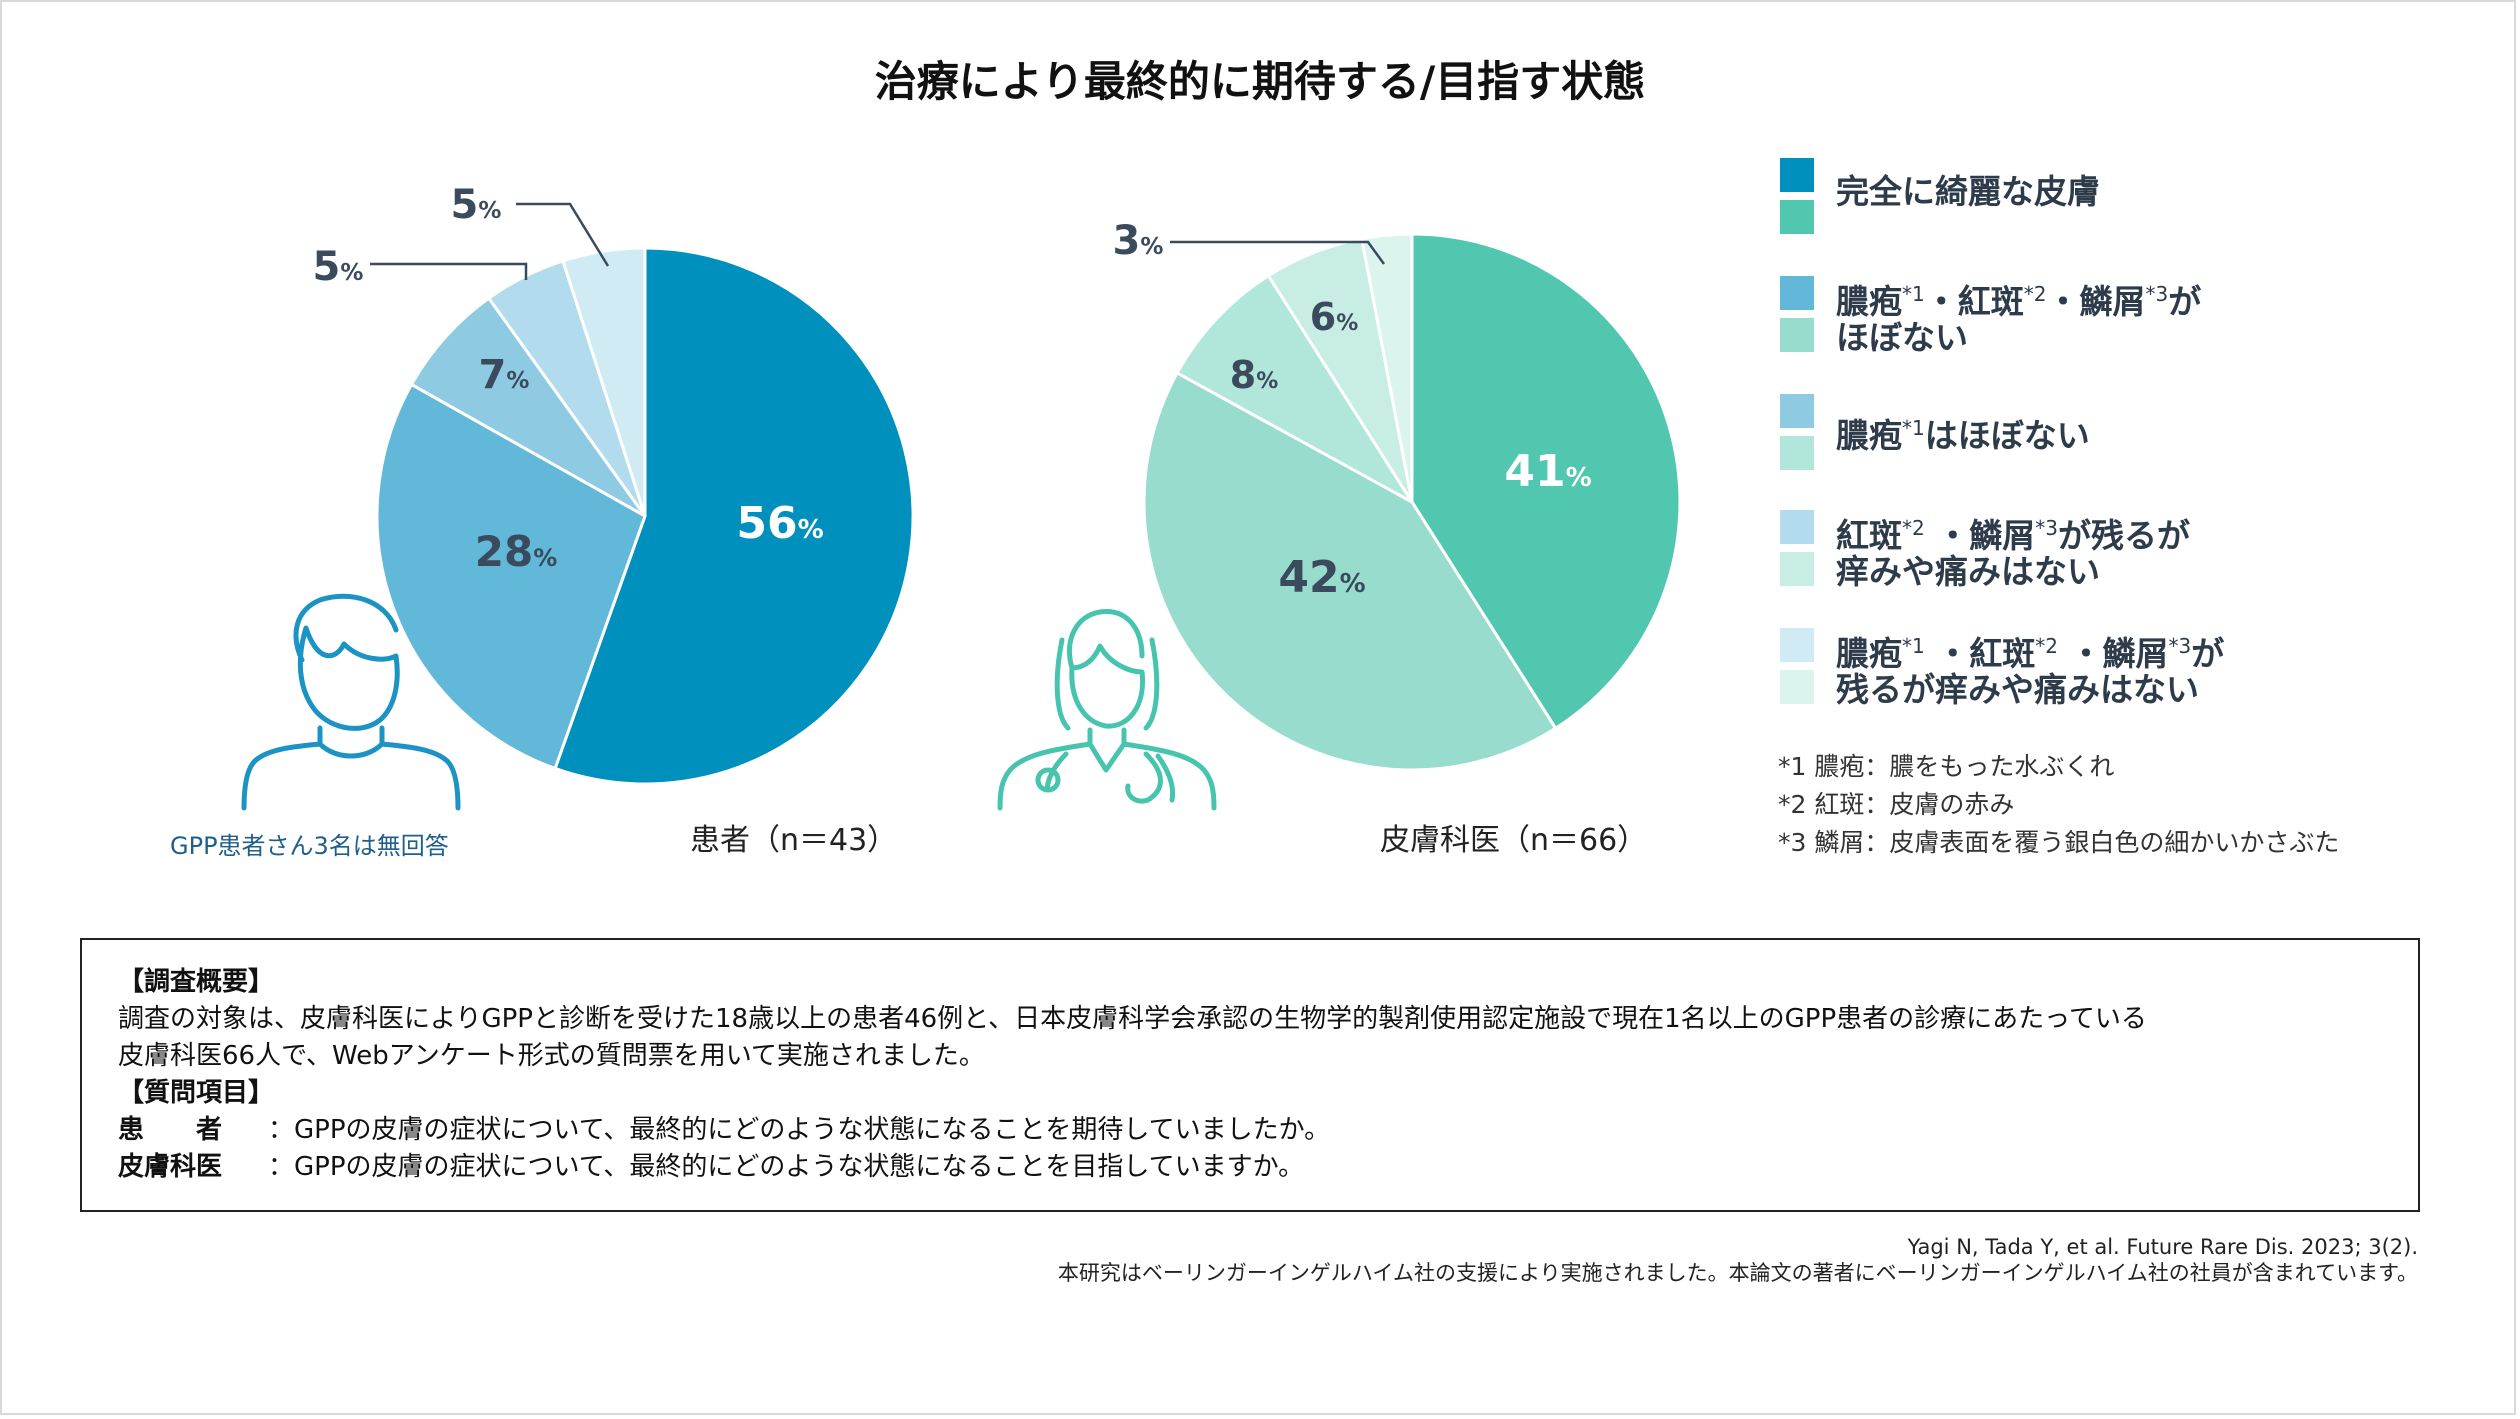 This screenshot has height=1419, width=2520. What do you see at coordinates (170, 1130) in the screenshot?
I see `question-patient-label: 患 者` at bounding box center [170, 1130].